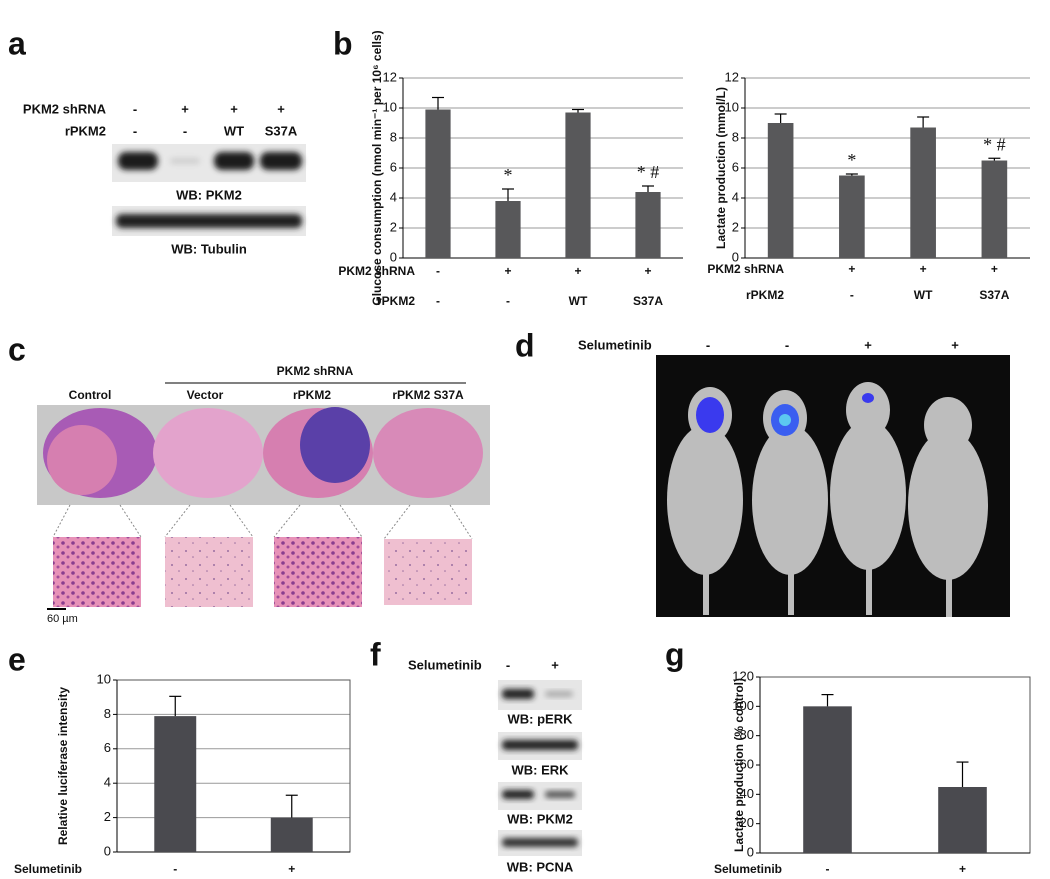 The width and height of the screenshot is (1050, 879). Describe the element at coordinates (923, 295) in the screenshot. I see `condition: WT` at that location.